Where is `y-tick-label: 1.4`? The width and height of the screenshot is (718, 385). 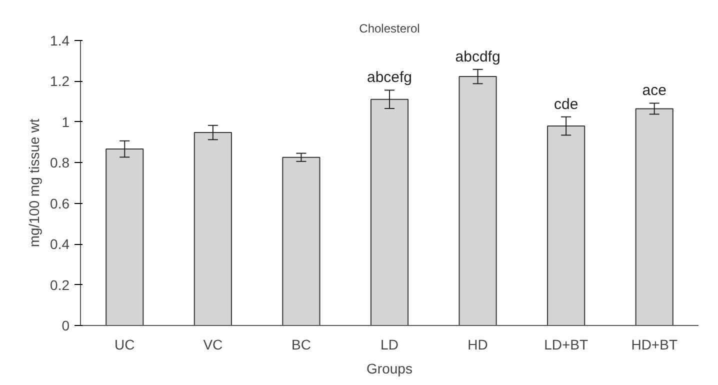
y-tick-label: 1.4 is located at coordinates (60, 40).